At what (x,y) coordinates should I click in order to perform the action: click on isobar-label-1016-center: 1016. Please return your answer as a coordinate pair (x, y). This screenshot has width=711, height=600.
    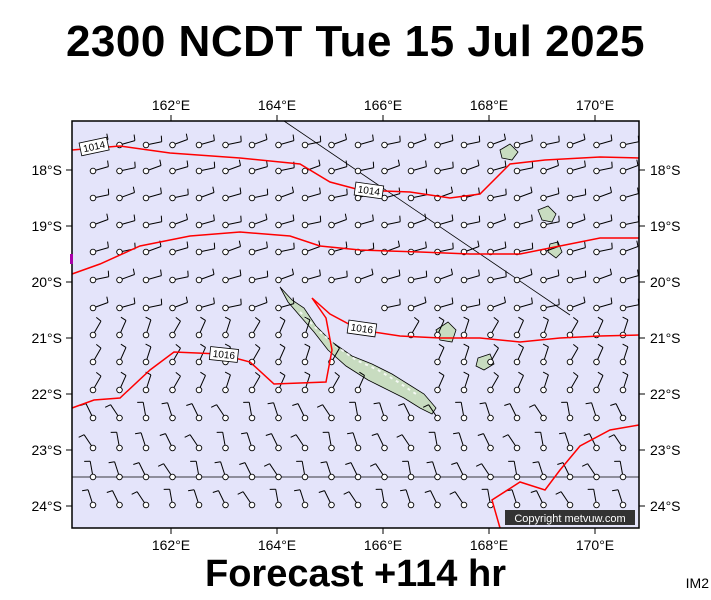
    Looking at the image, I should click on (362, 328).